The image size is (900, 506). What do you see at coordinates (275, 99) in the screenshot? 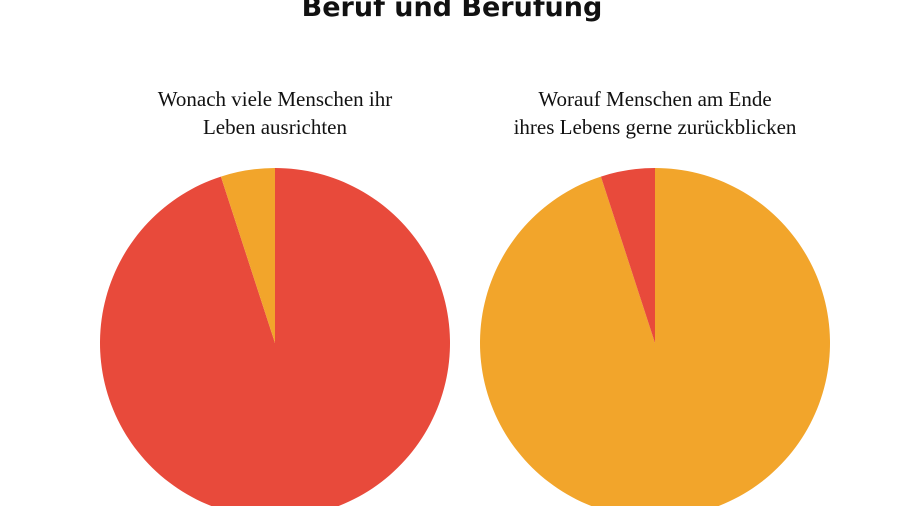
I see `chart-title: Wonach viele Menschen ihr` at bounding box center [275, 99].